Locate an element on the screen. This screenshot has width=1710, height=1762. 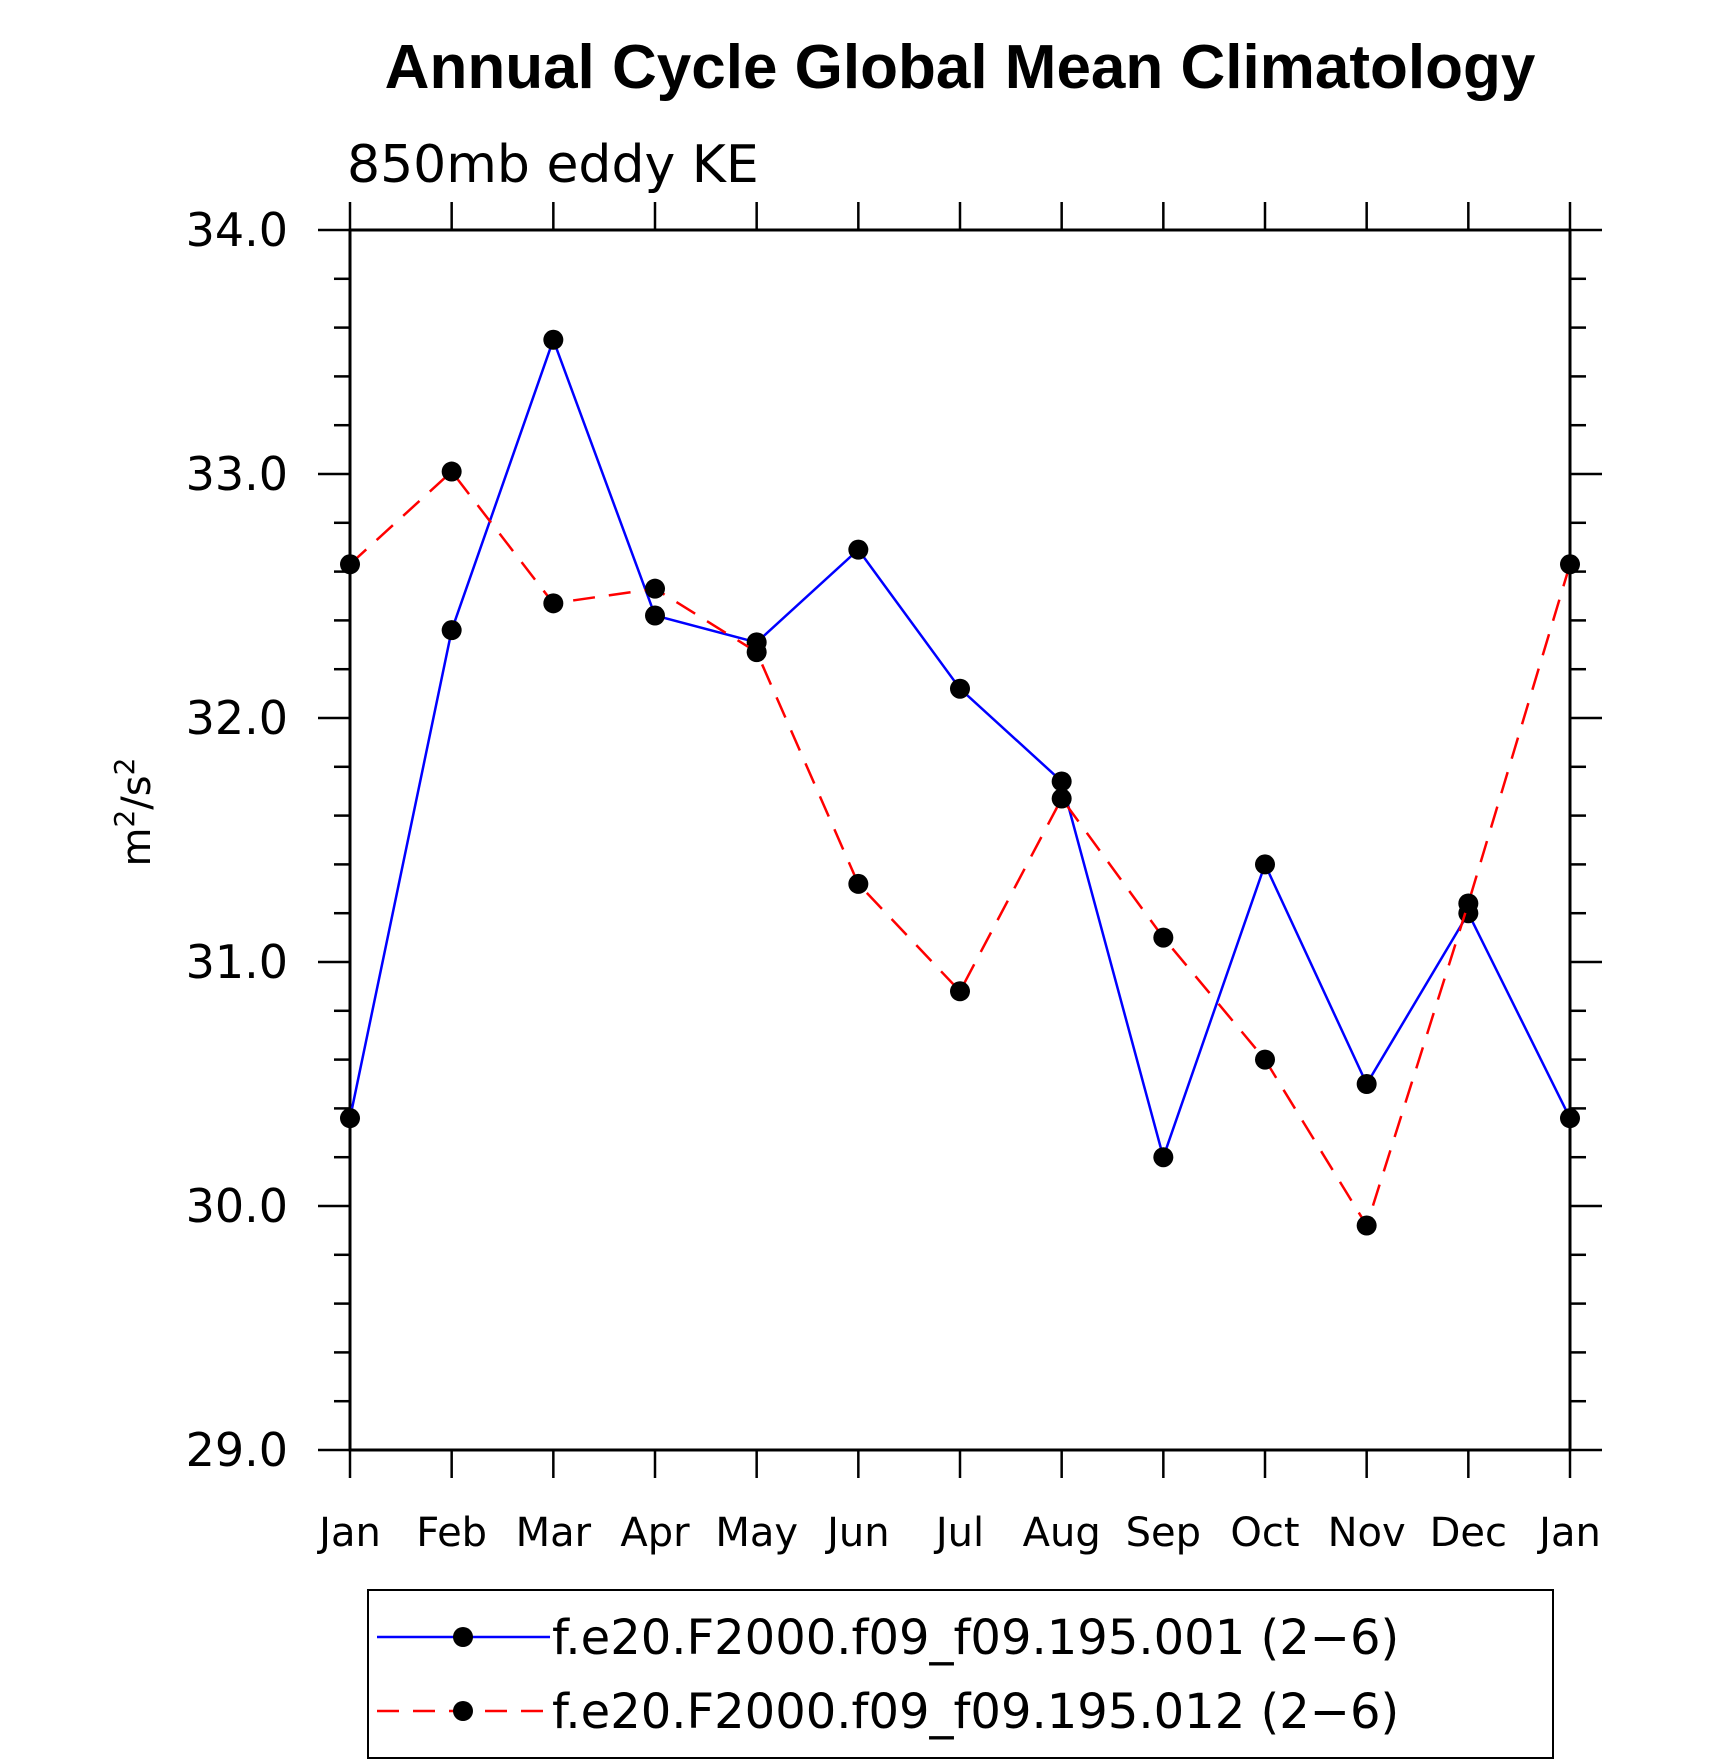
x-tick-label: Oct is located at coordinates (1264, 1533).